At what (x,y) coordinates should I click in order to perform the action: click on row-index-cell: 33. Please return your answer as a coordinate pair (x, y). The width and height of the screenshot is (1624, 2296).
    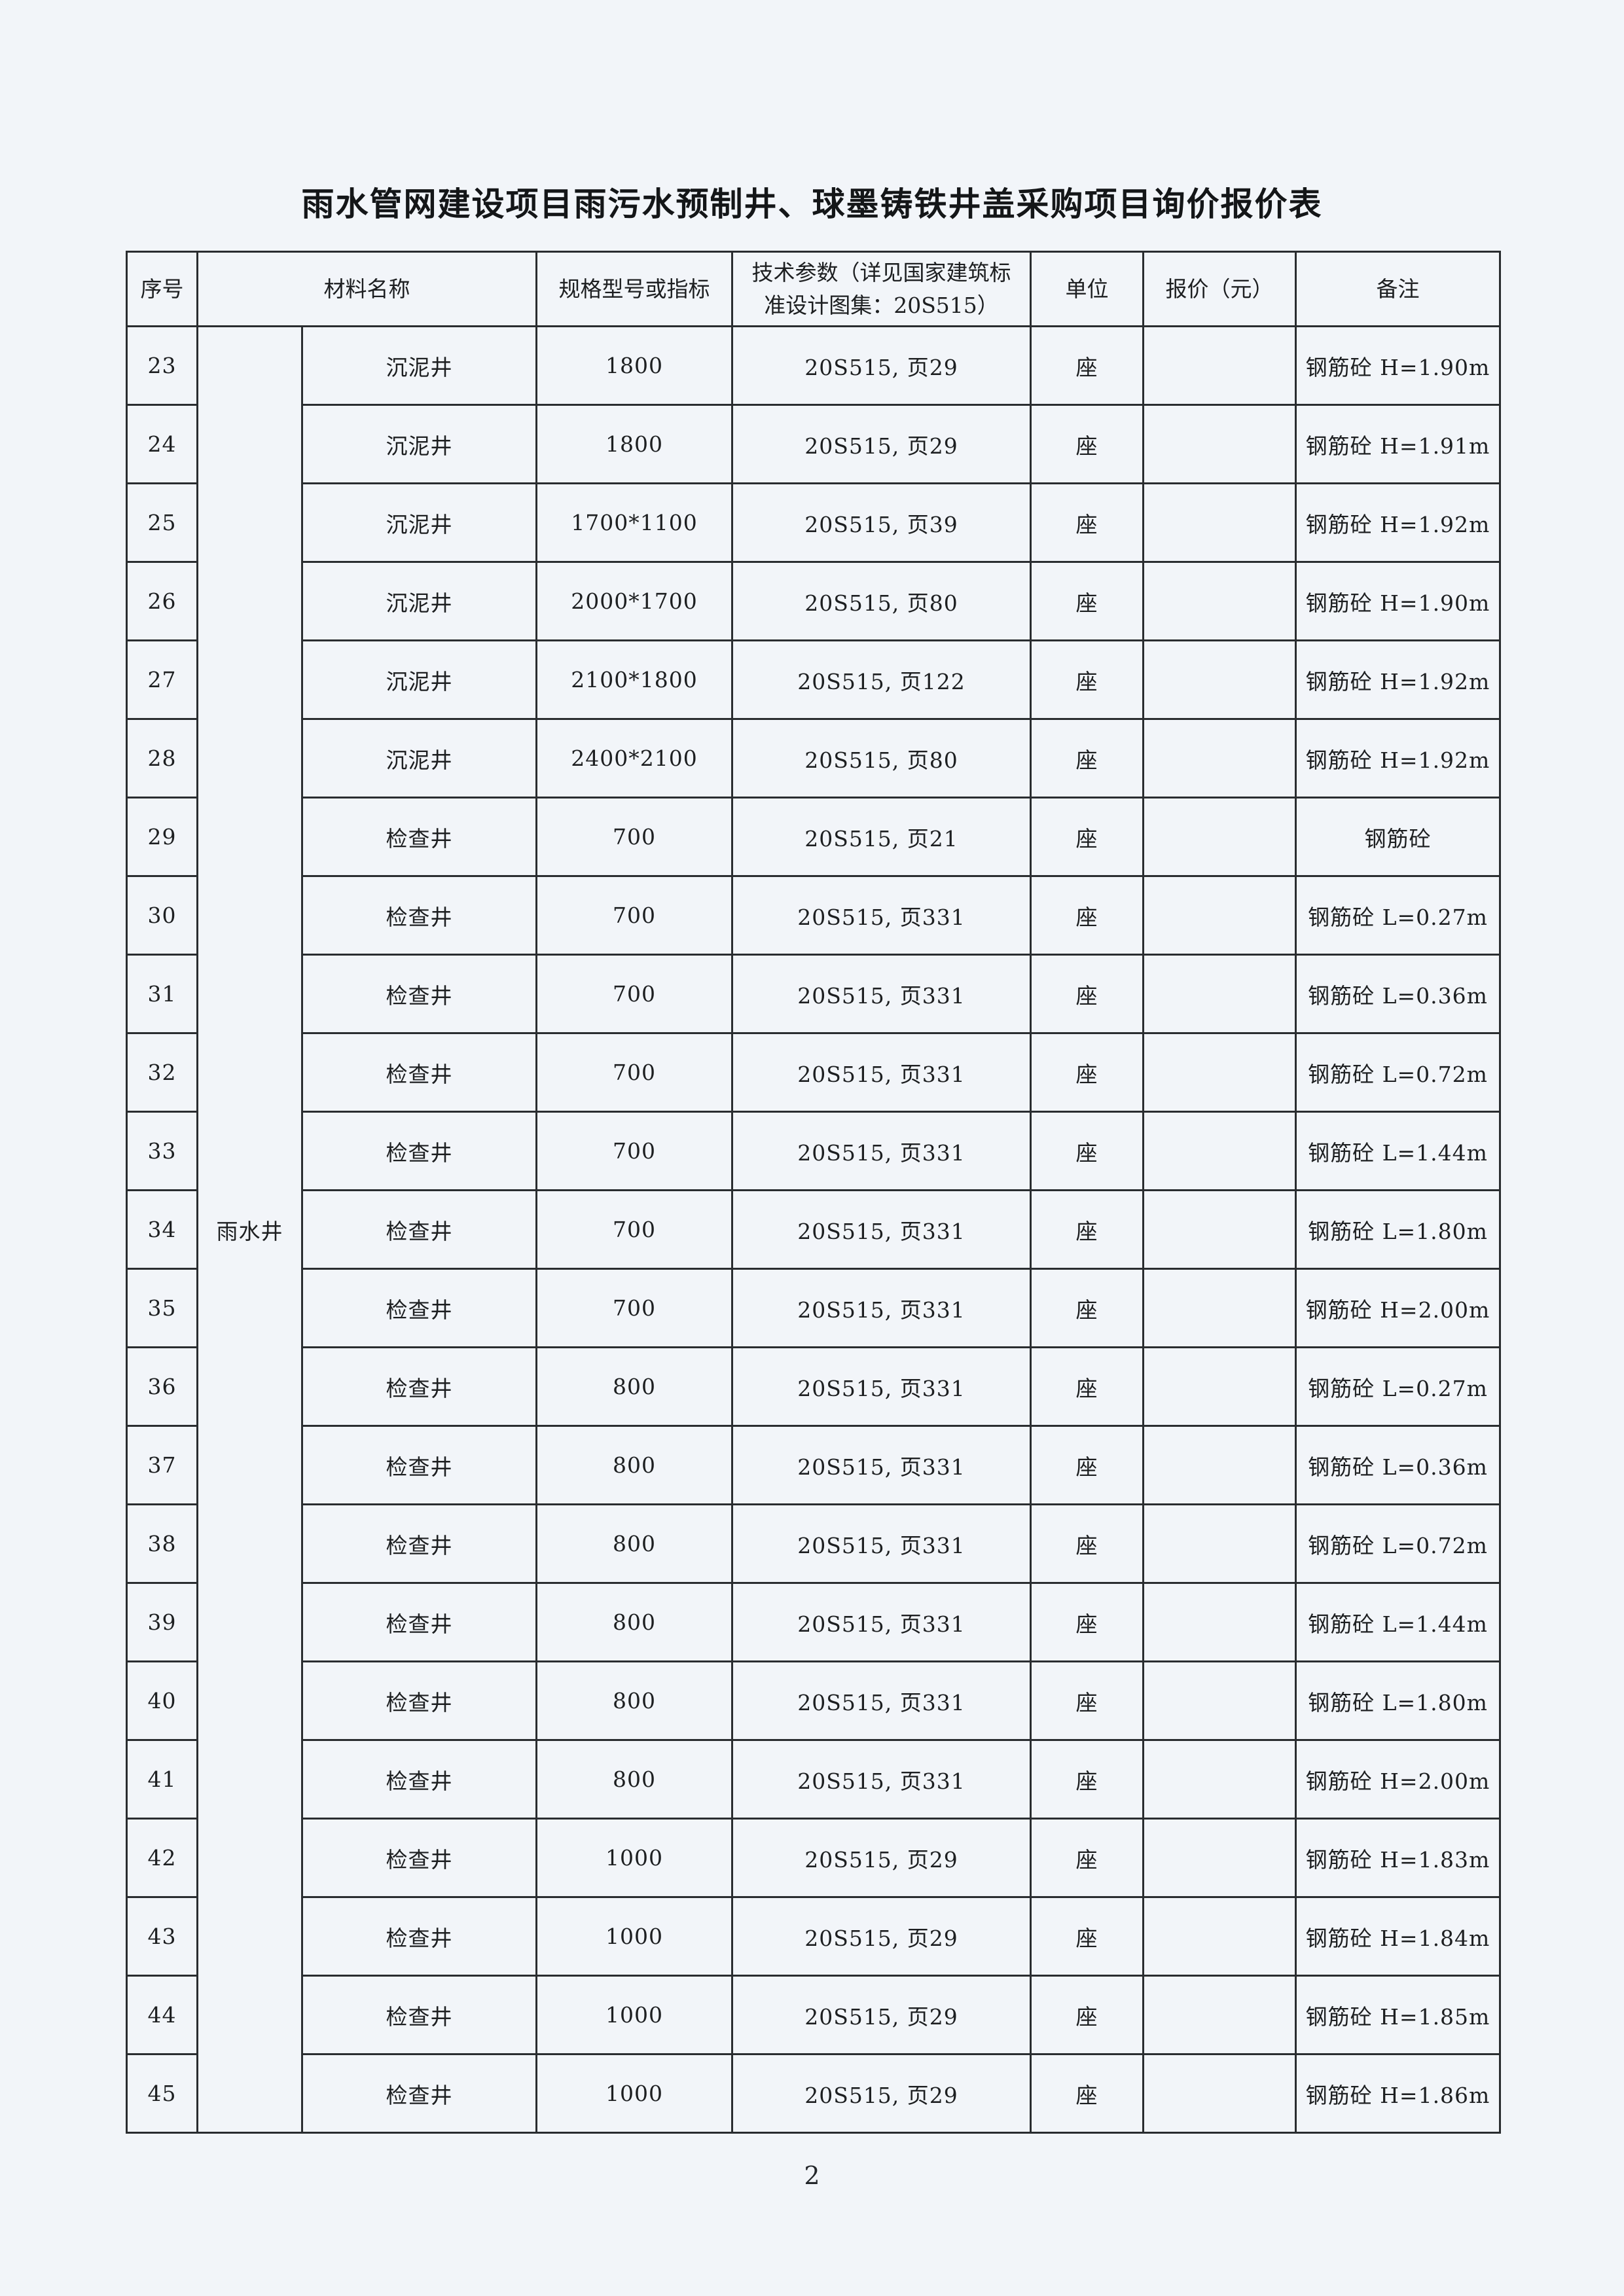
    Looking at the image, I should click on (162, 1151).